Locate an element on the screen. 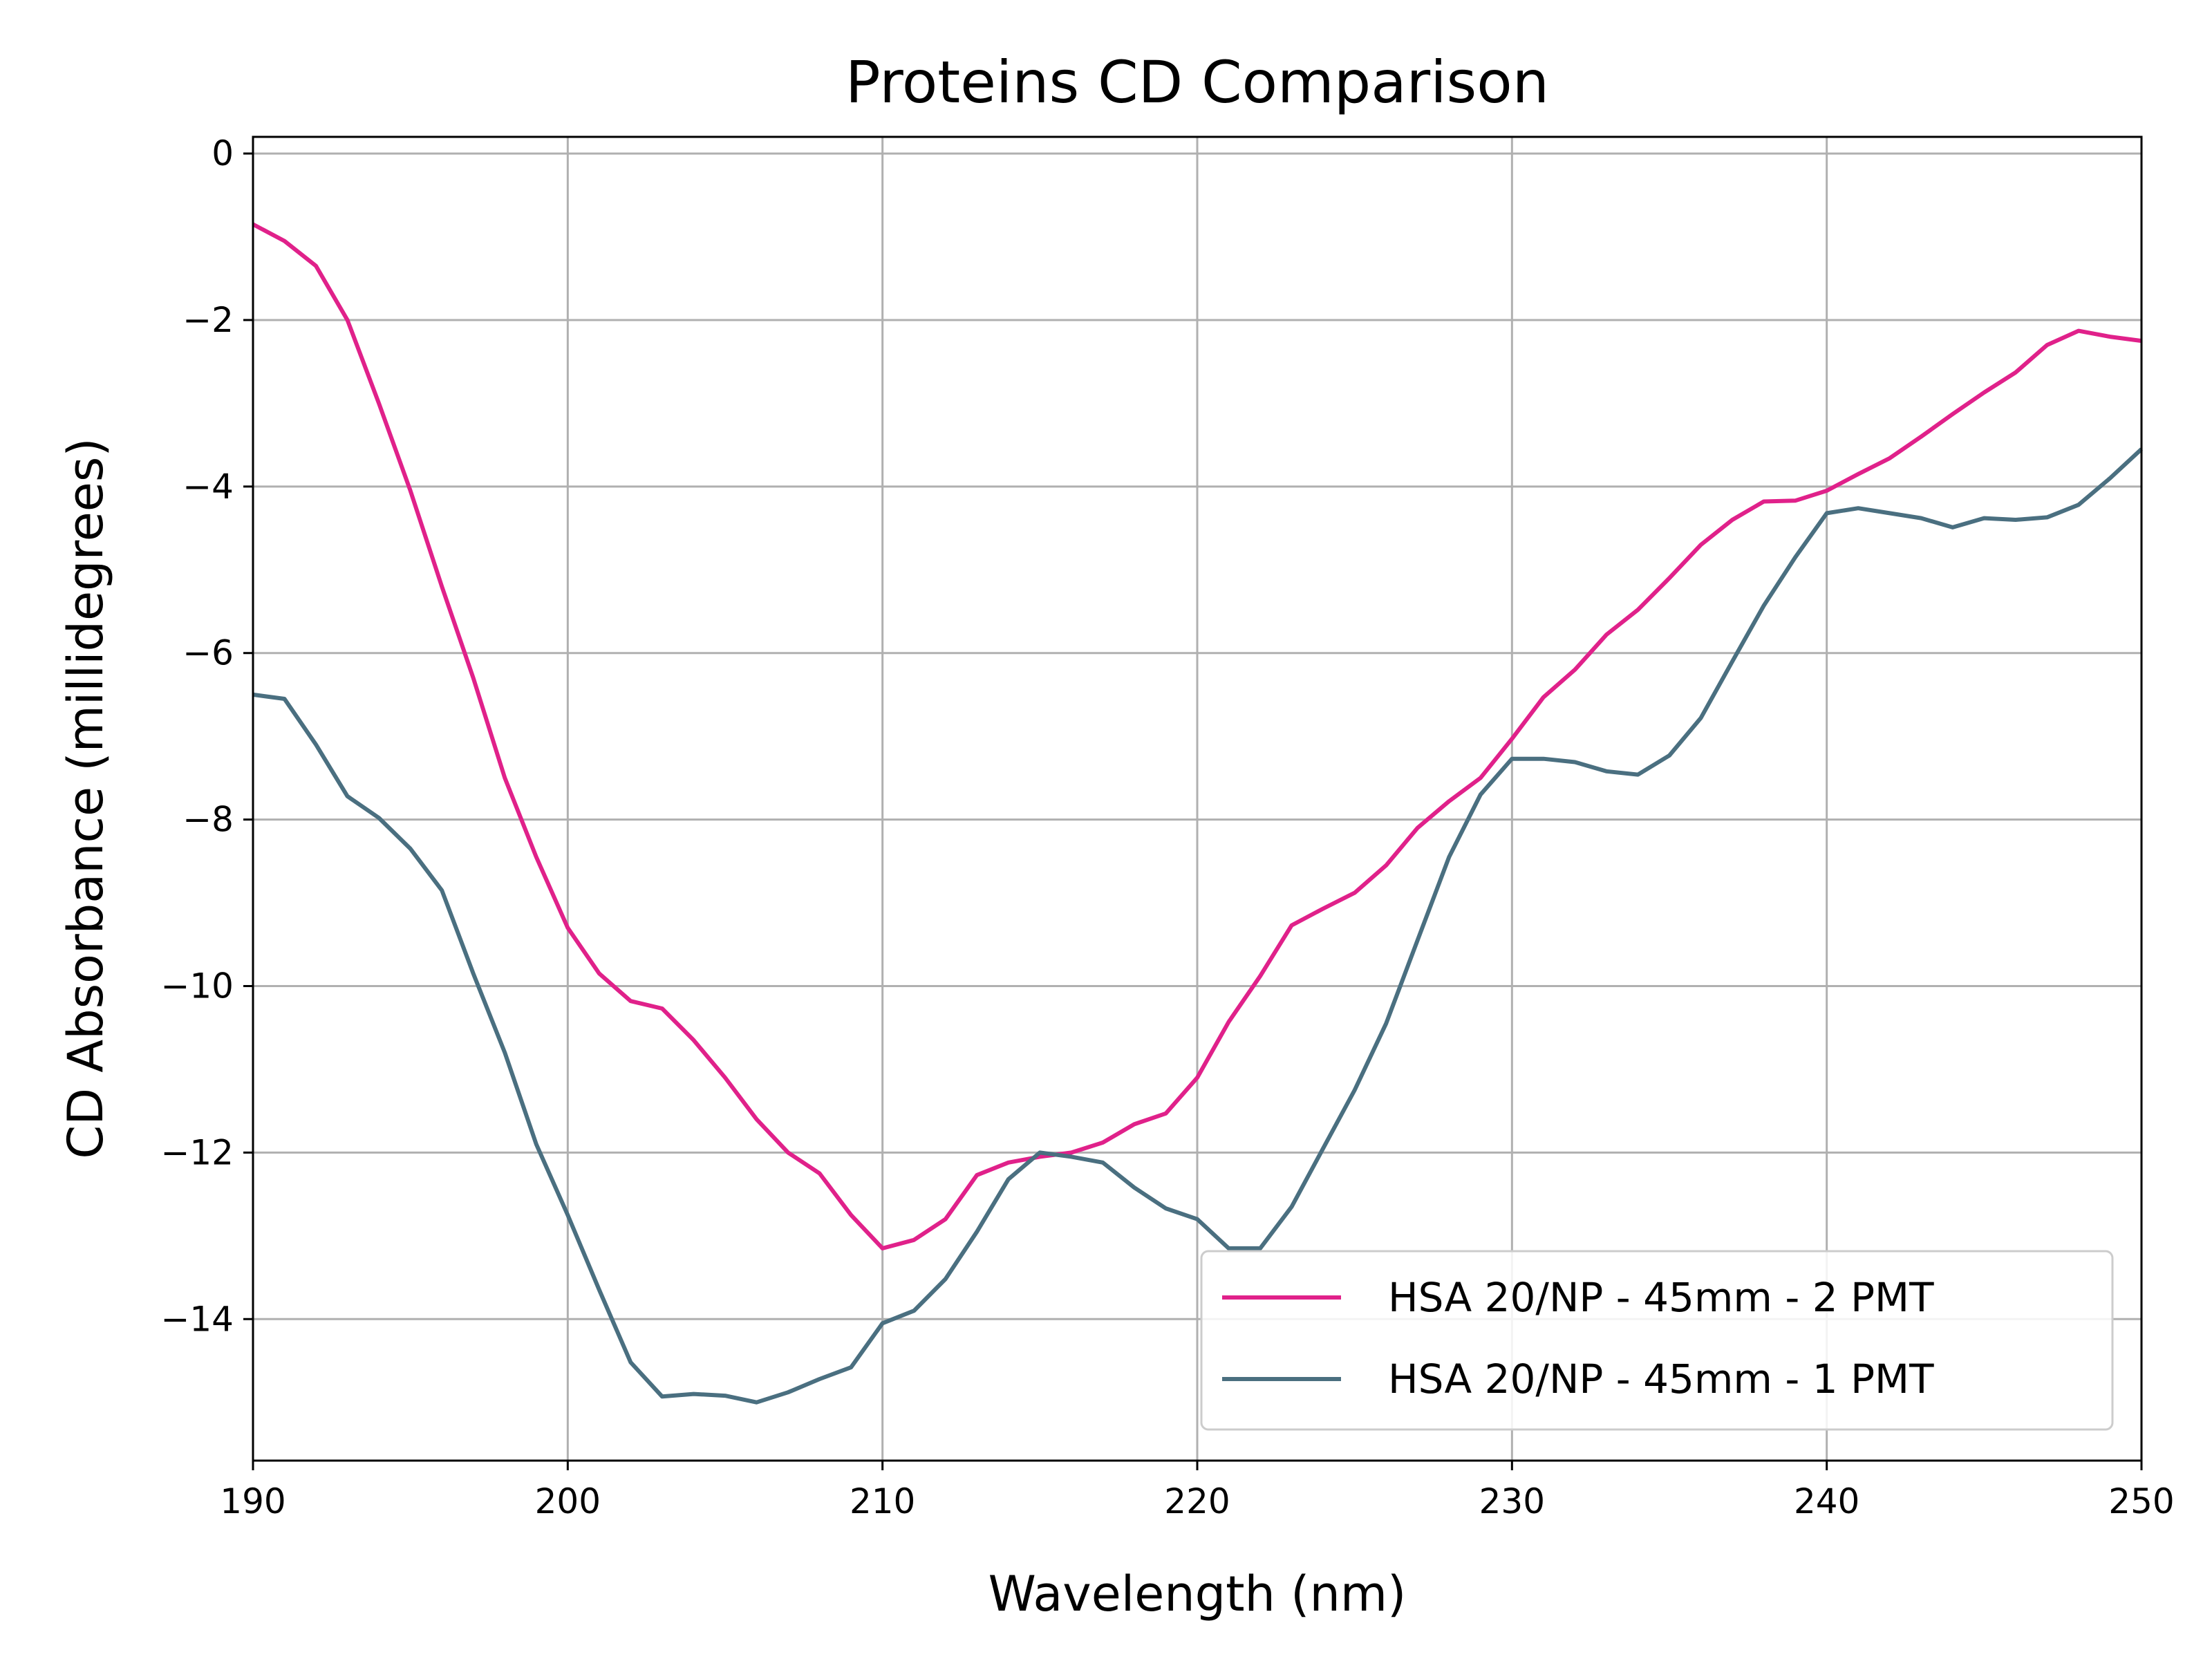  x-tick-label: 200 is located at coordinates (568, 1501).